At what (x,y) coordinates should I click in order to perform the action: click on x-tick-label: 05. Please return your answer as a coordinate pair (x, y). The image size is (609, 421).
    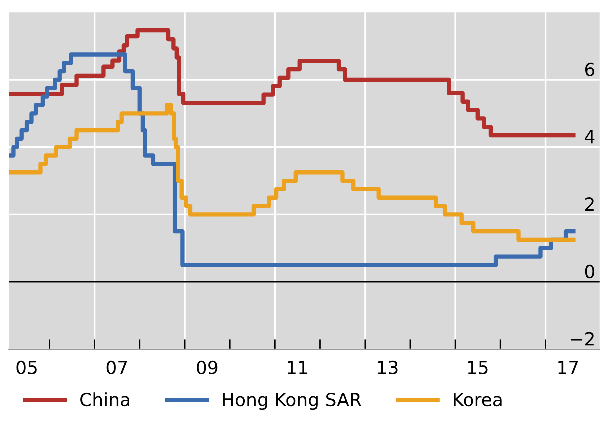
    Looking at the image, I should click on (26, 367).